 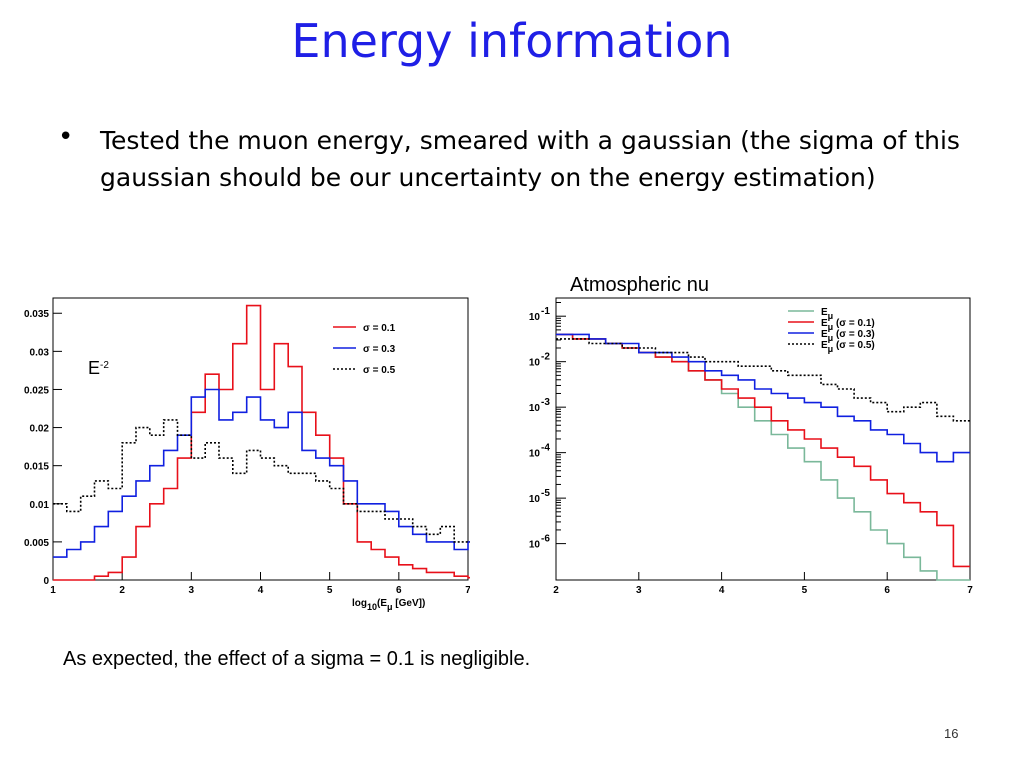 I want to click on y-tick-exponent: -4, so click(x=545, y=448).